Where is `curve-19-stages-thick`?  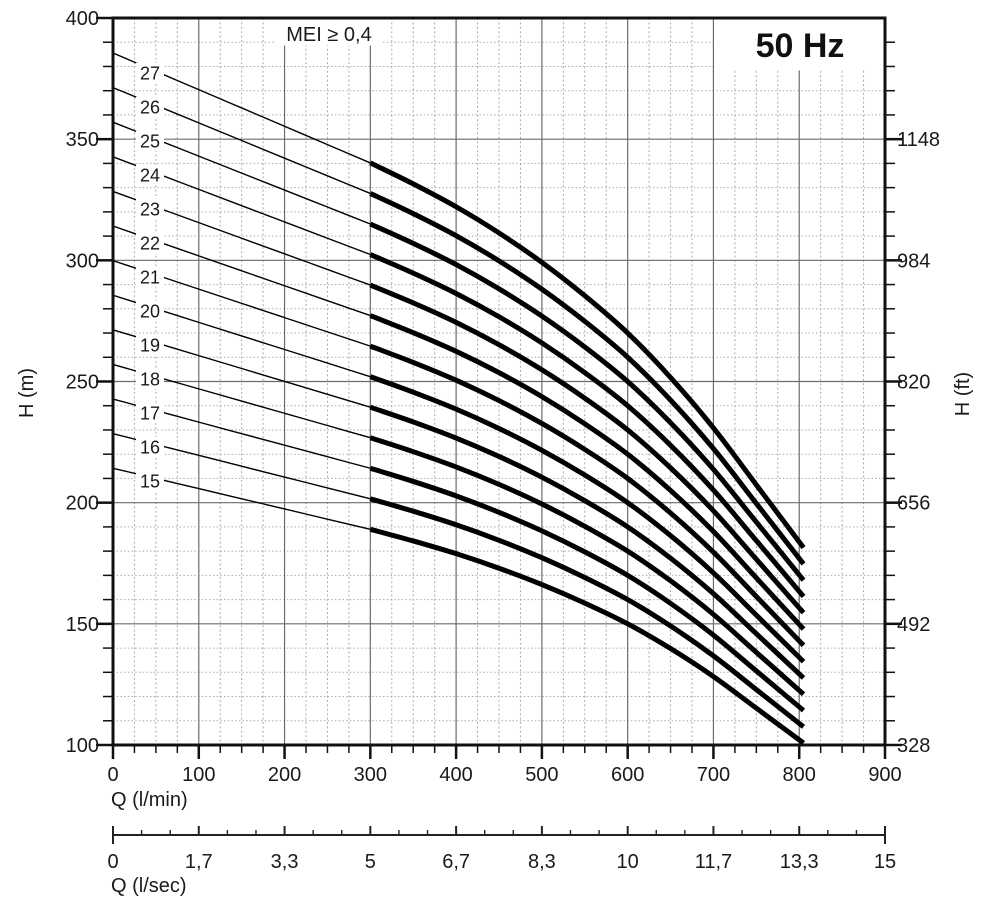 curve-19-stages-thick is located at coordinates (587, 542).